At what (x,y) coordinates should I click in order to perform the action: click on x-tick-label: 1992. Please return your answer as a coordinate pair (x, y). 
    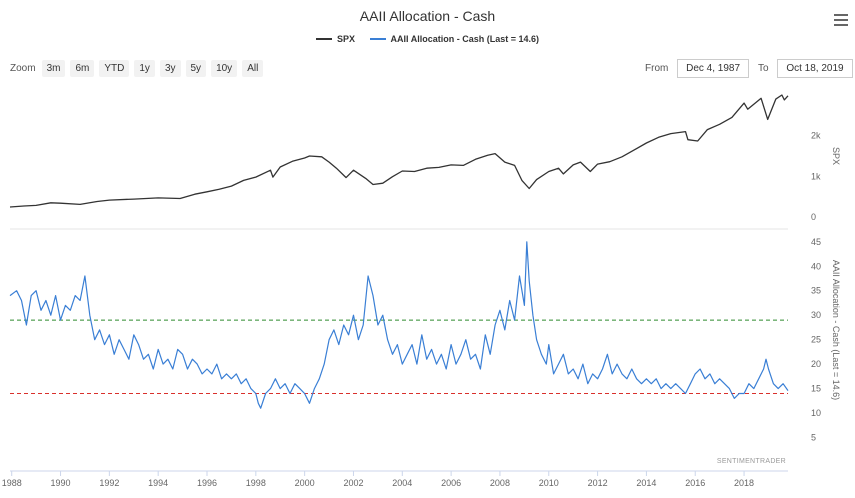
    Looking at the image, I should click on (109, 483).